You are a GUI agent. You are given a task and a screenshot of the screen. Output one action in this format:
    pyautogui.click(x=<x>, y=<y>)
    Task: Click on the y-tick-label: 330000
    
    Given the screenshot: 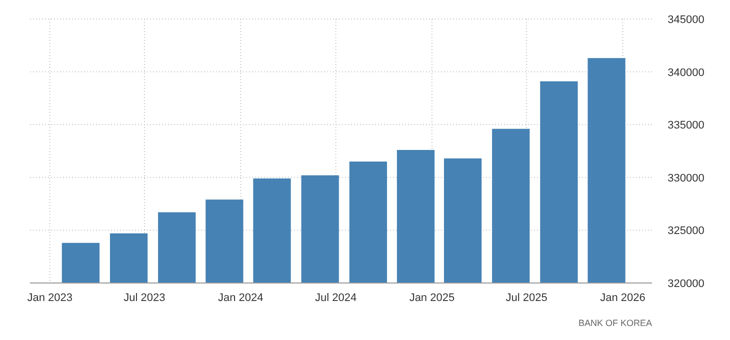 What is the action you would take?
    pyautogui.click(x=686, y=178)
    